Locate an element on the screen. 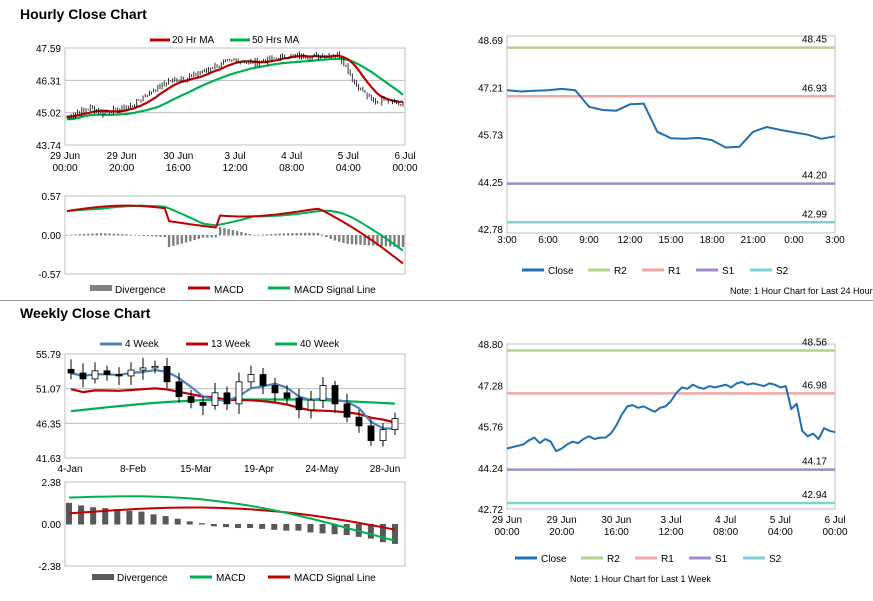  4-week-ma-line is located at coordinates (233, 399).